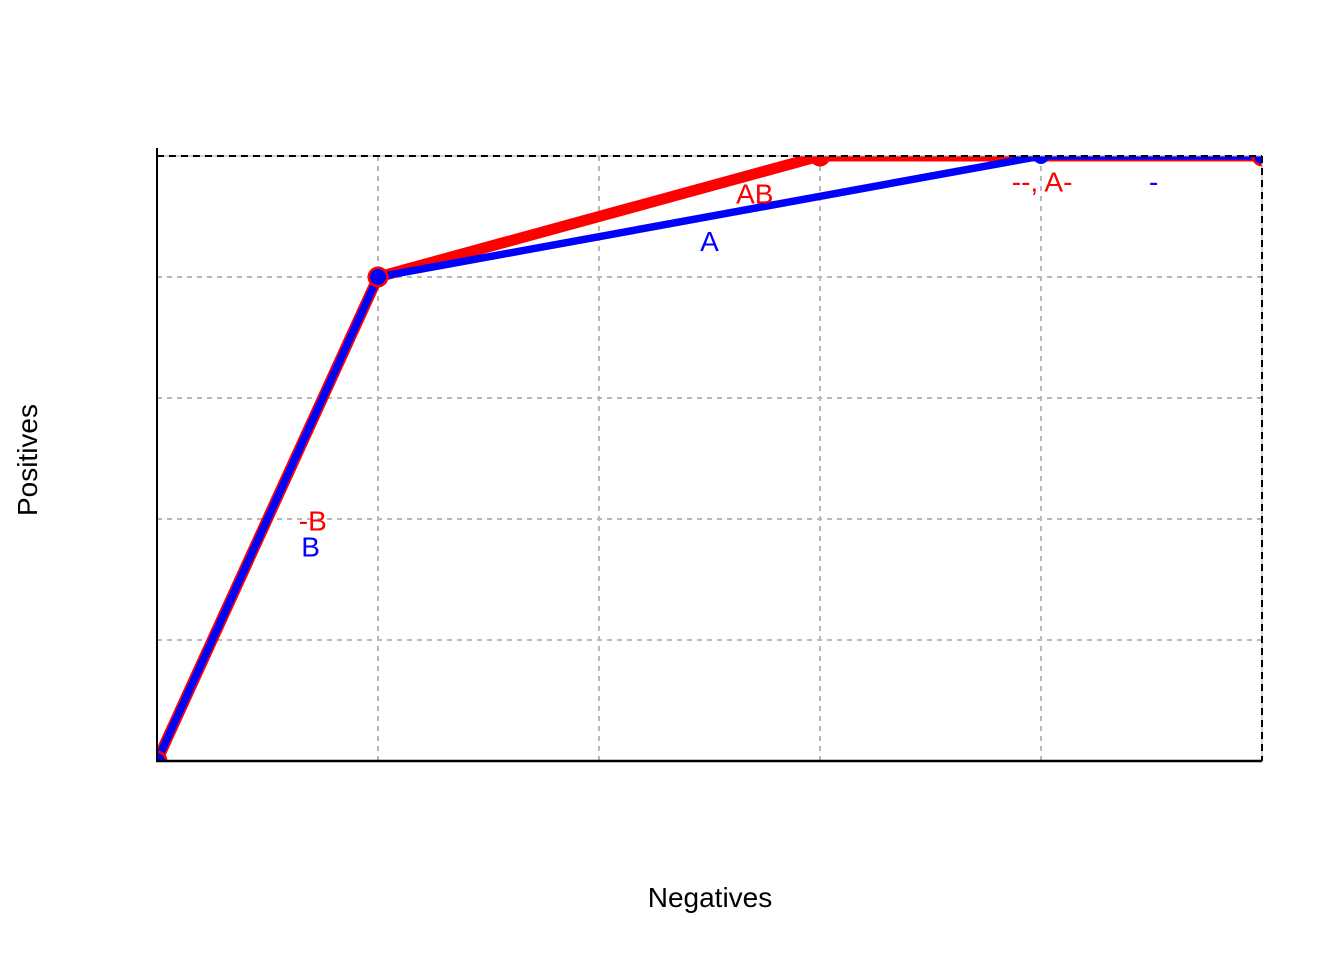 This screenshot has width=1344, height=960. Describe the element at coordinates (820, 161) in the screenshot. I see `red-curve-marker` at that location.